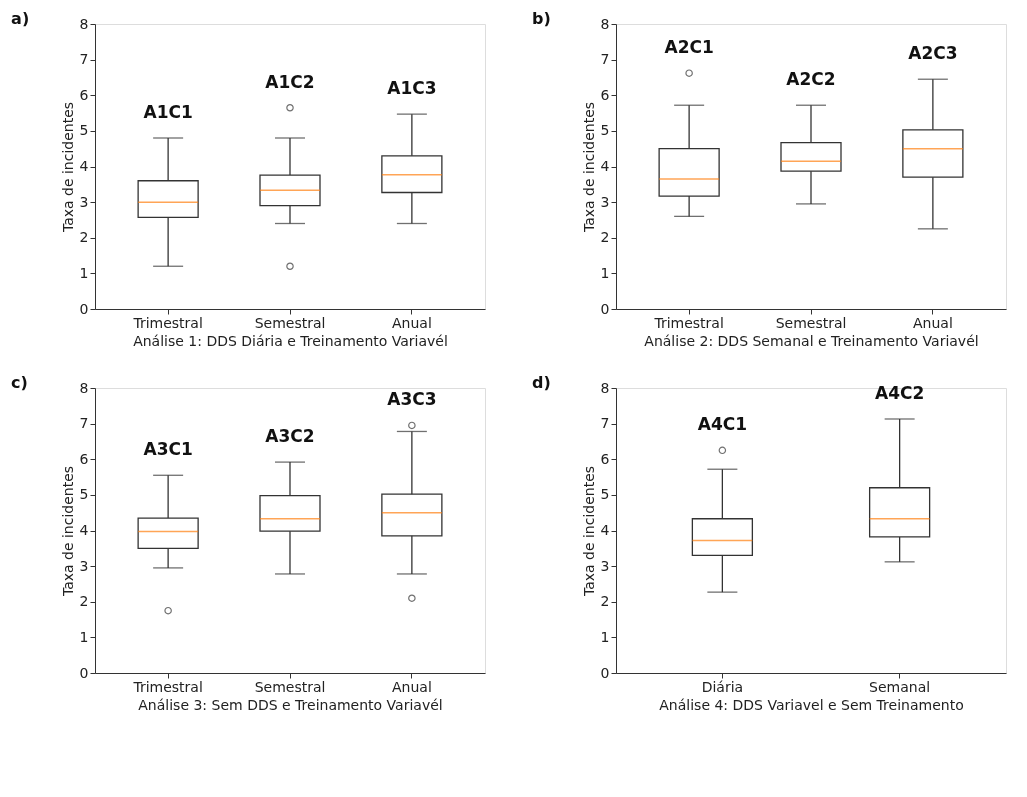  I want to click on x-tick-label: Semanal, so click(900, 686).